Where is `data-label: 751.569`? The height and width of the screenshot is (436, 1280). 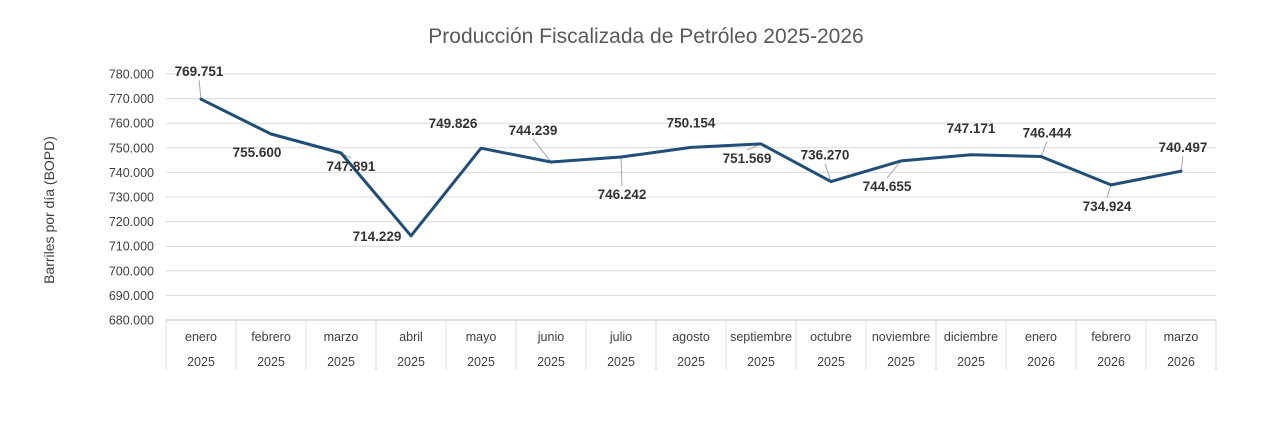 data-label: 751.569 is located at coordinates (747, 158).